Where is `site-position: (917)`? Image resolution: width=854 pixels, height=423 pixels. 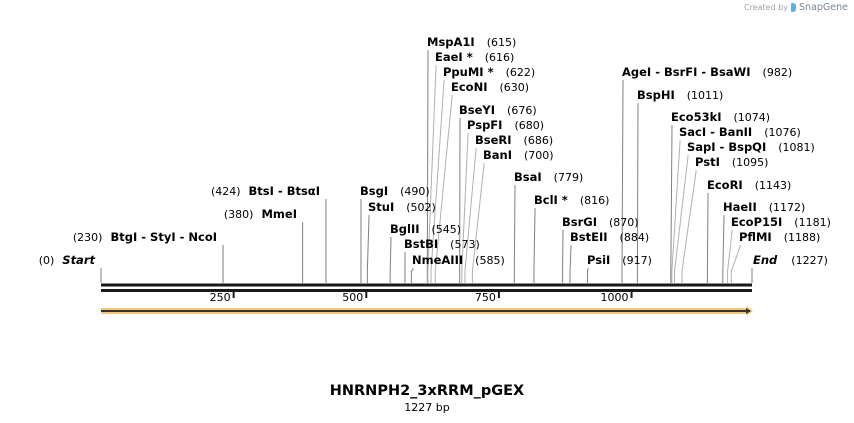
site-position: (917) is located at coordinates (637, 260).